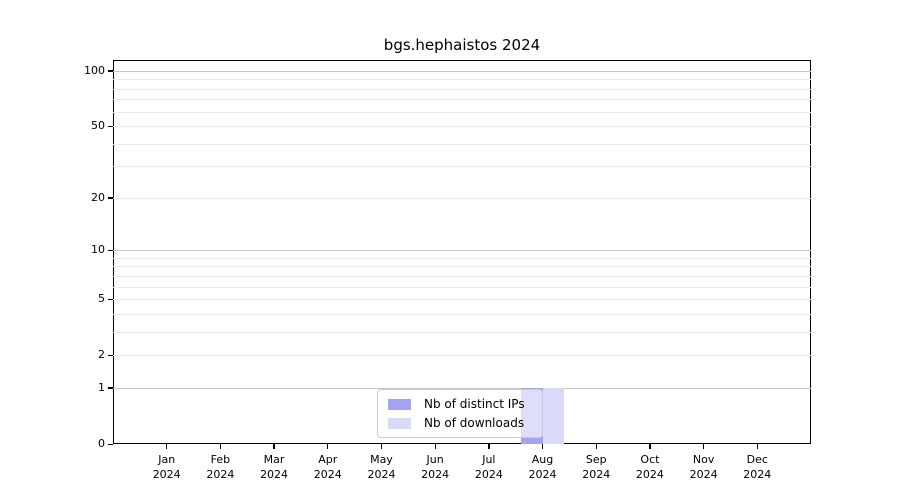 The image size is (900, 500). Describe the element at coordinates (274, 446) in the screenshot. I see `x-tick-mar` at that location.